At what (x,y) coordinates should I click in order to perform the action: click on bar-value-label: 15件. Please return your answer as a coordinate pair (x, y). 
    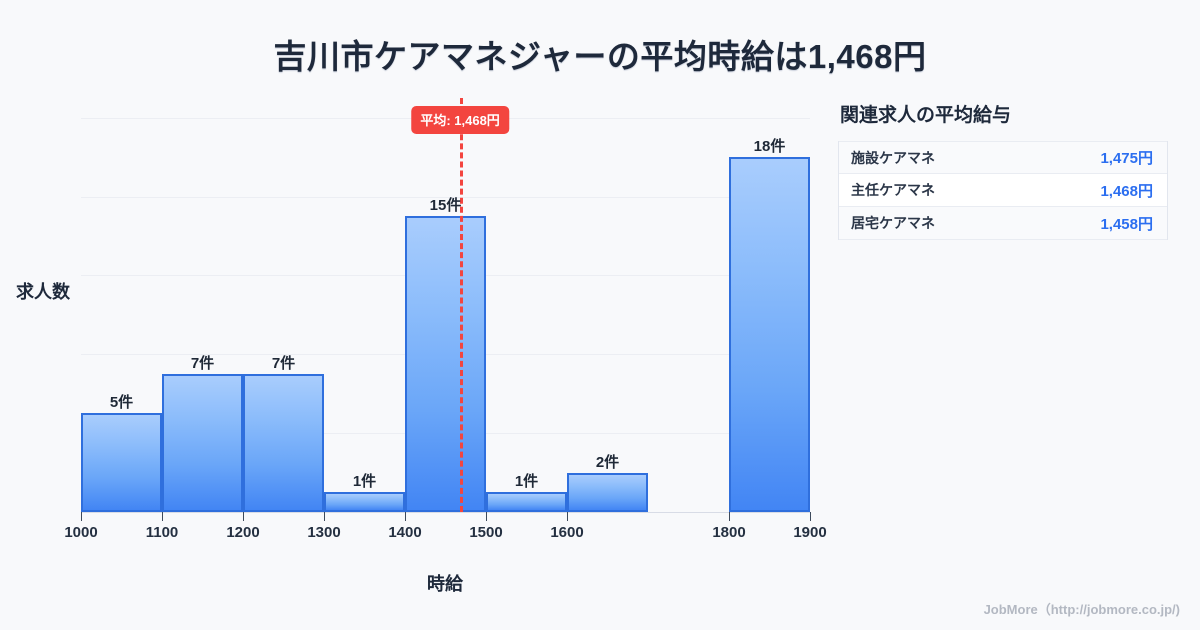
    Looking at the image, I should click on (445, 206).